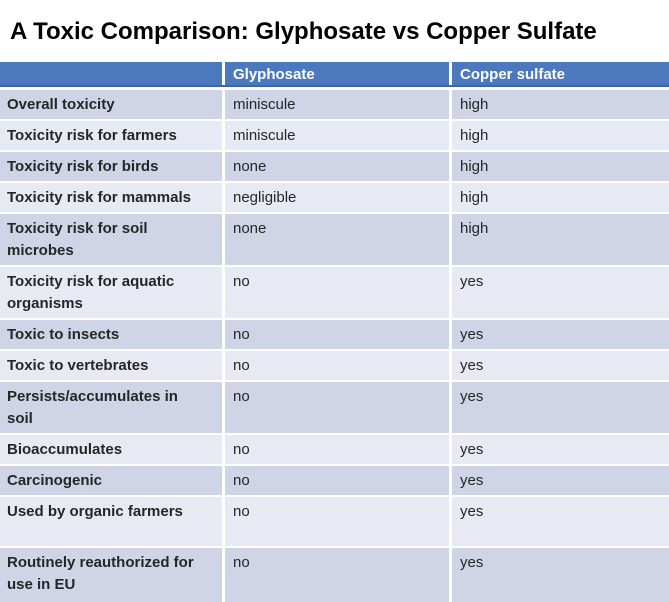  I want to click on table-row: Persists/accumulates in soil no yes, so click(334, 408).